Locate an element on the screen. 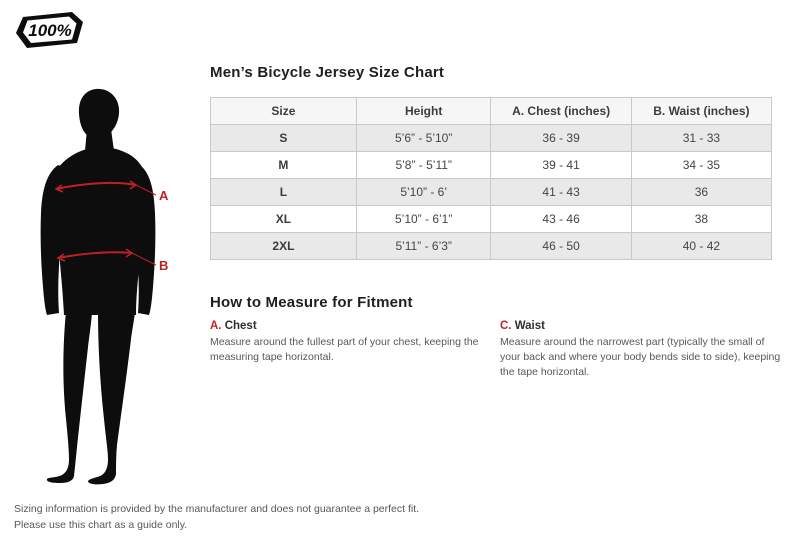 Image resolution: width=800 pixels, height=544 pixels. table-row-l: L 5’10” - 6’ 41 - 43 36 is located at coordinates (491, 192).